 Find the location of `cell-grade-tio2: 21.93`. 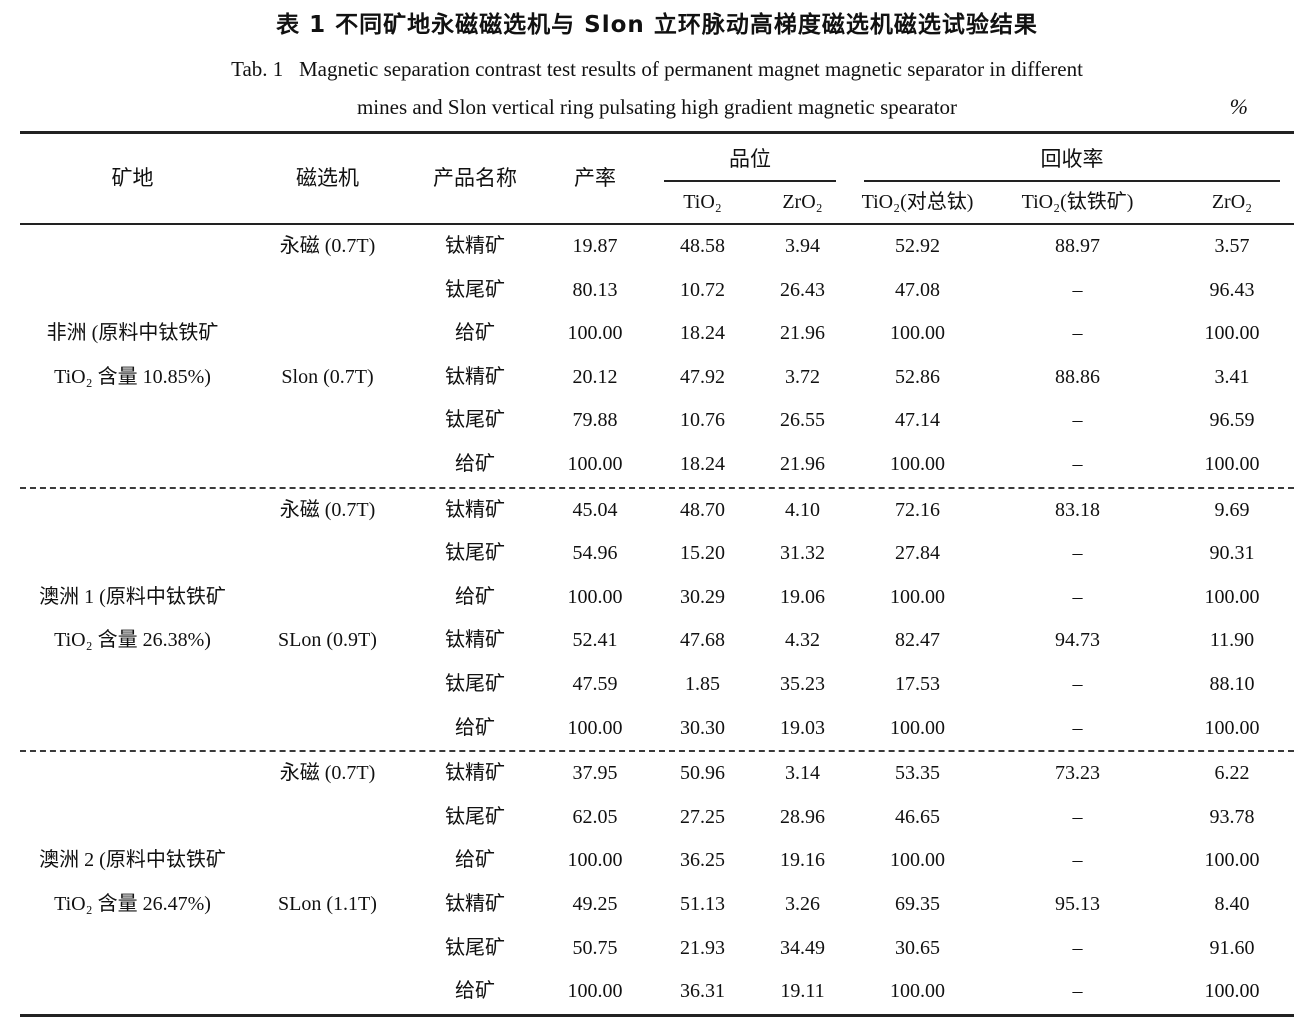

cell-grade-tio2: 21.93 is located at coordinates (702, 947).